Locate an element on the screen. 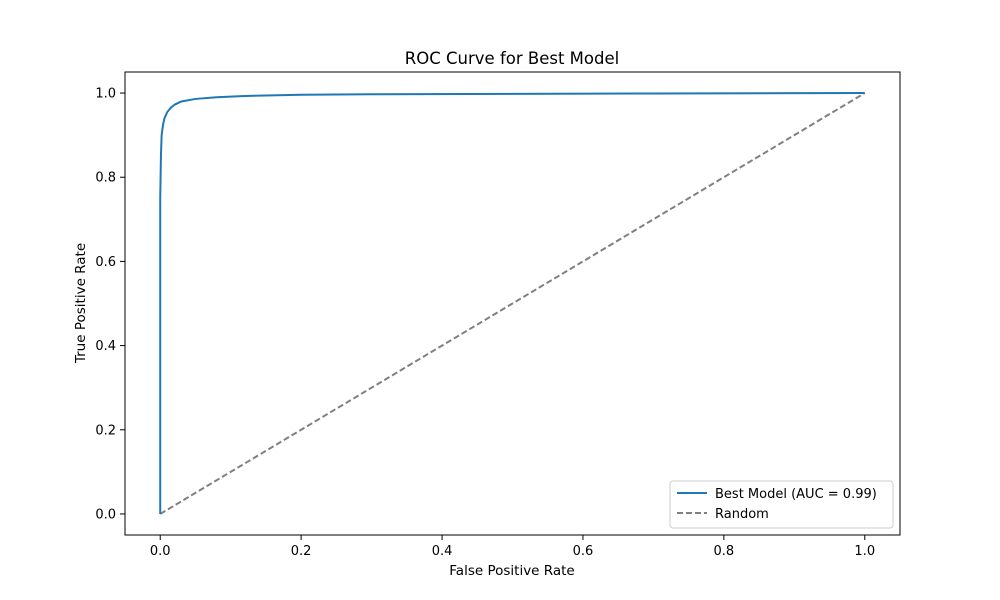 The width and height of the screenshot is (1000, 600). legend-box is located at coordinates (781, 504).